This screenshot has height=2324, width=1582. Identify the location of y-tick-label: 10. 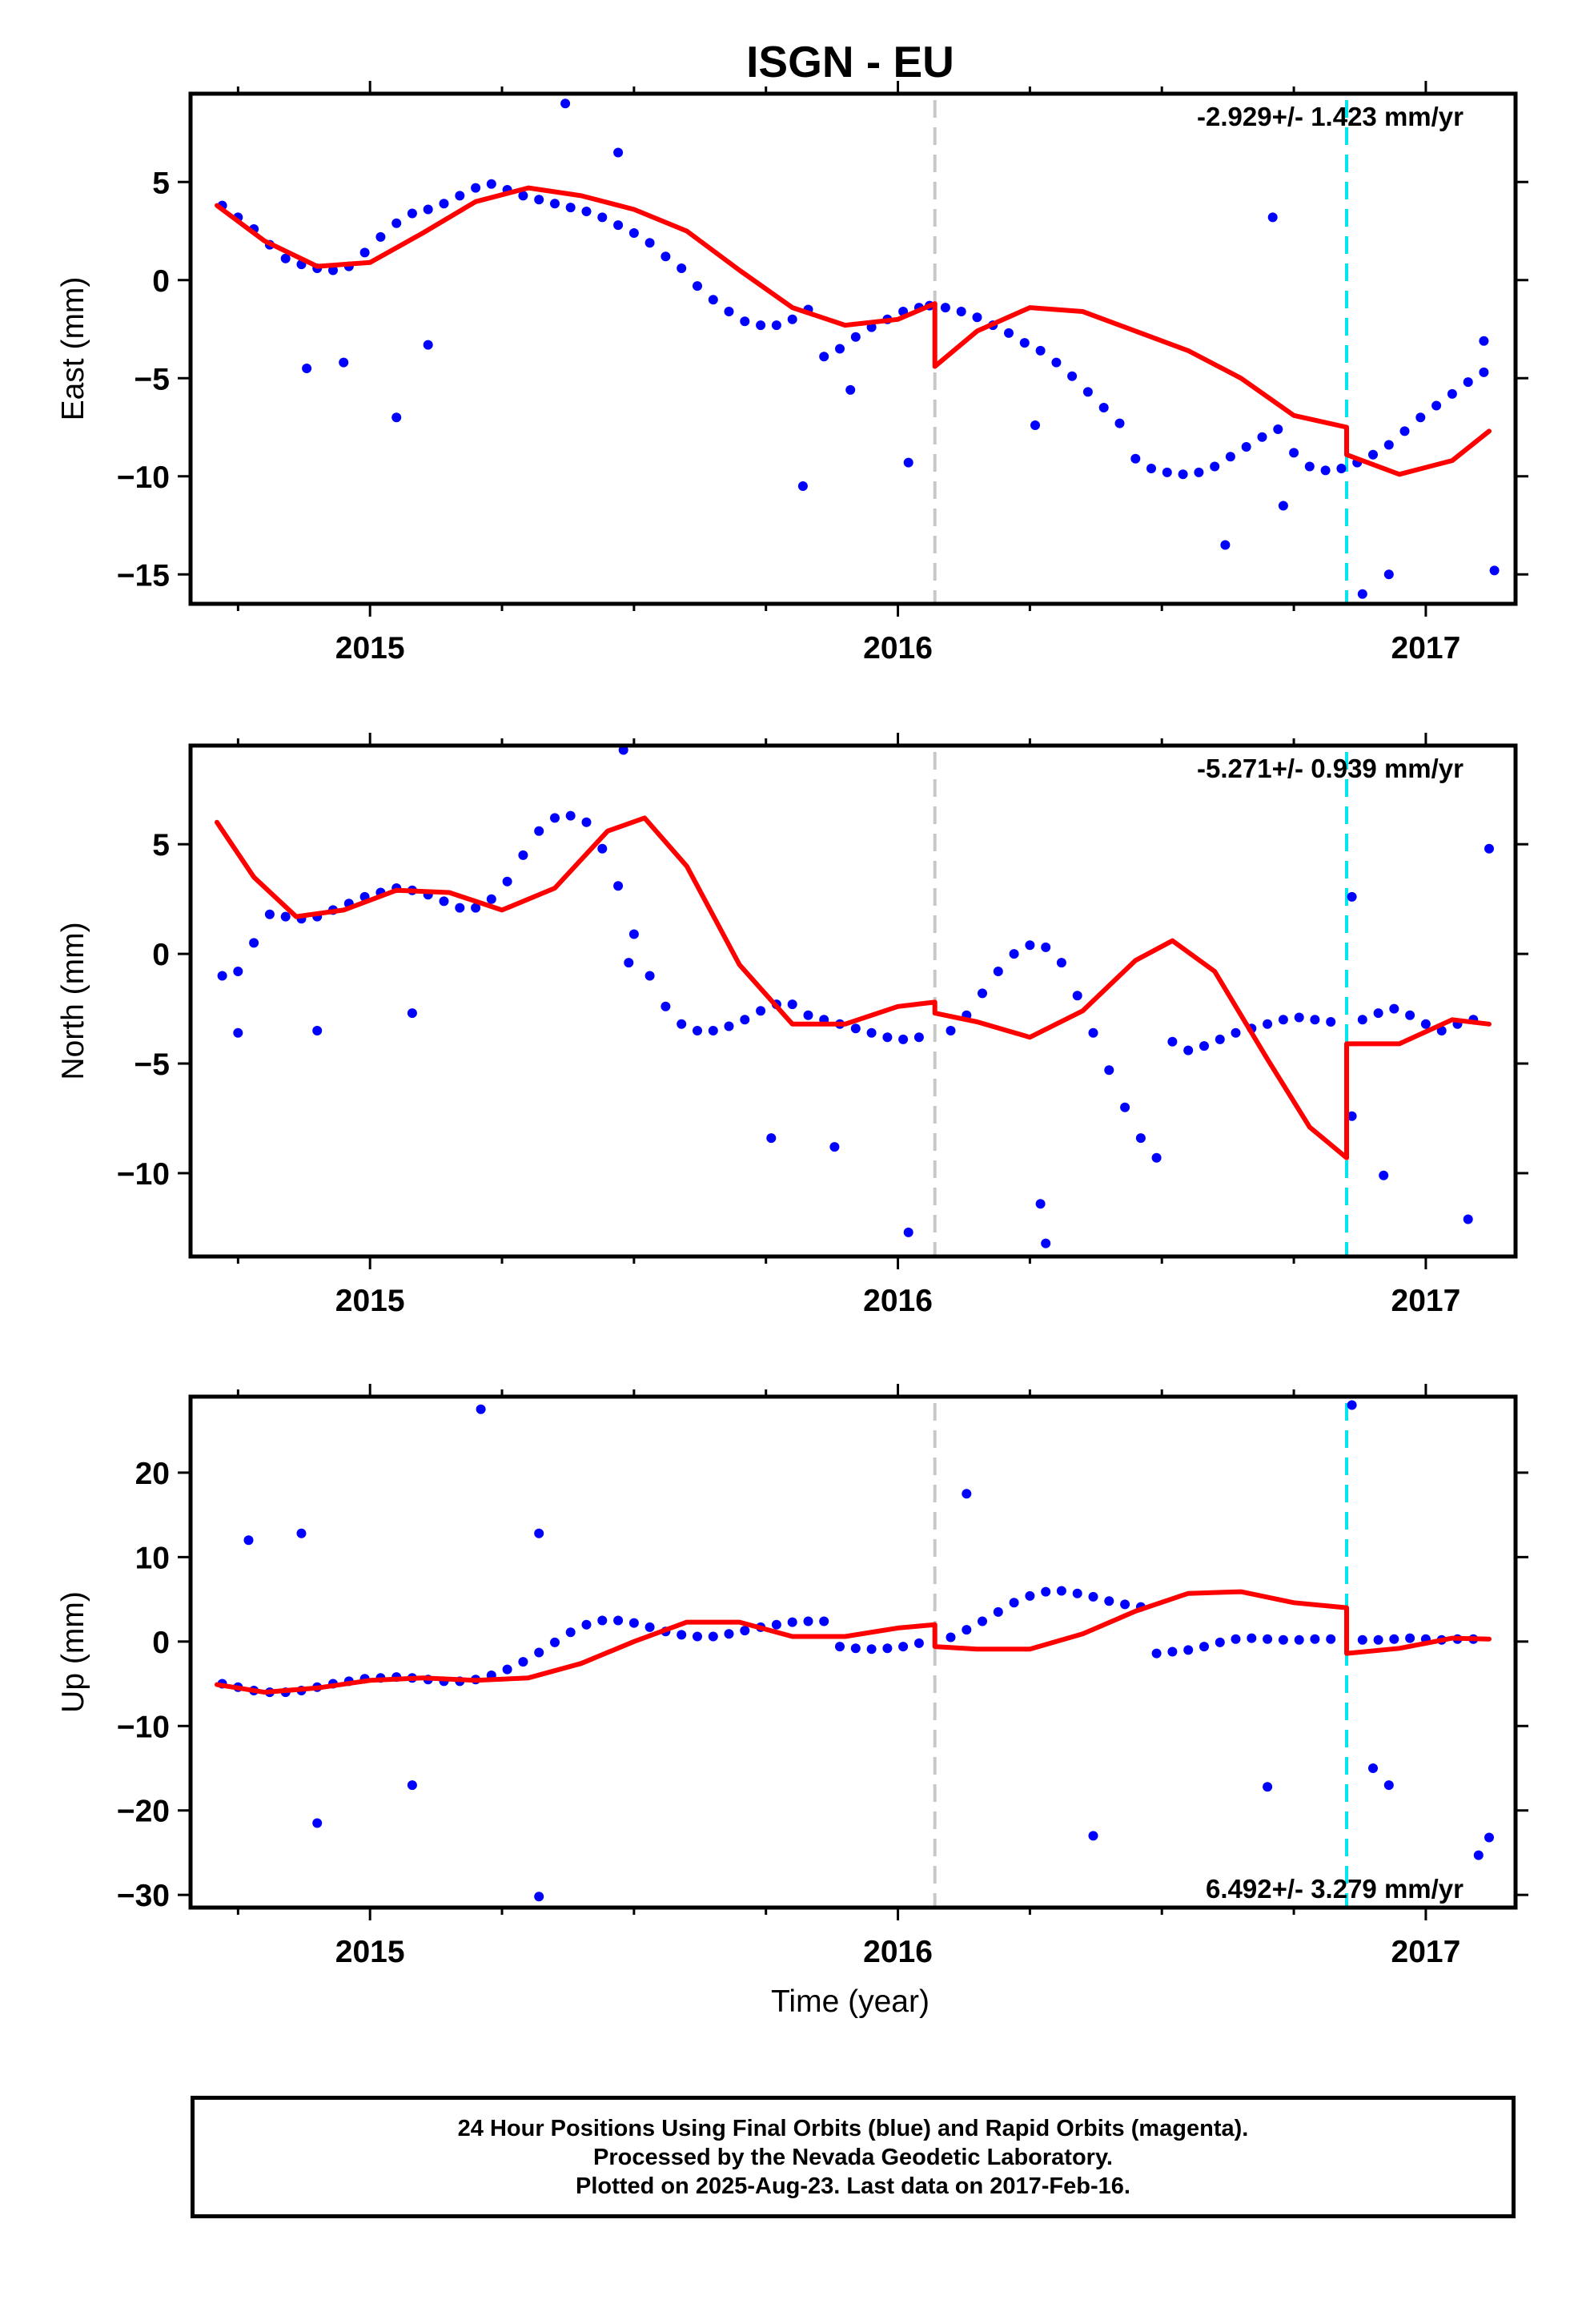
(152, 1558).